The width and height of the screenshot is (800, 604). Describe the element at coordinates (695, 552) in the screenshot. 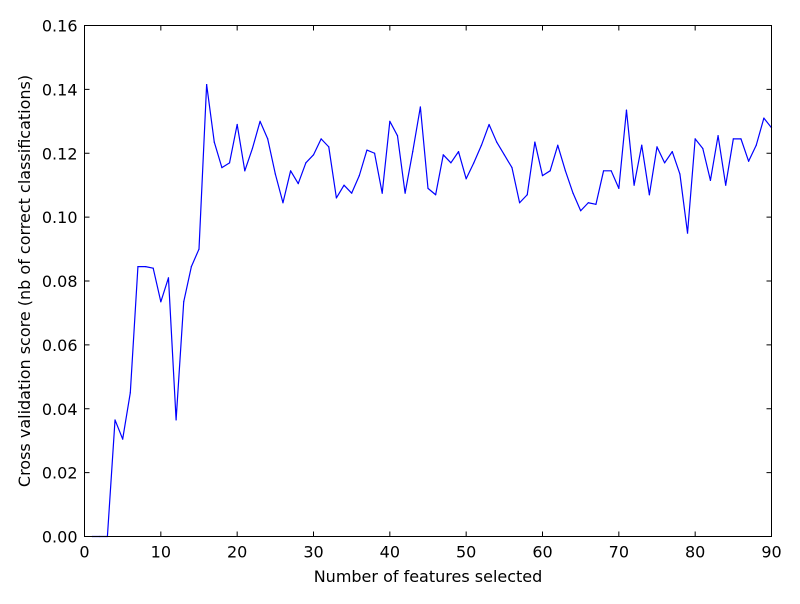

I see `x-tick-label: 80` at that location.